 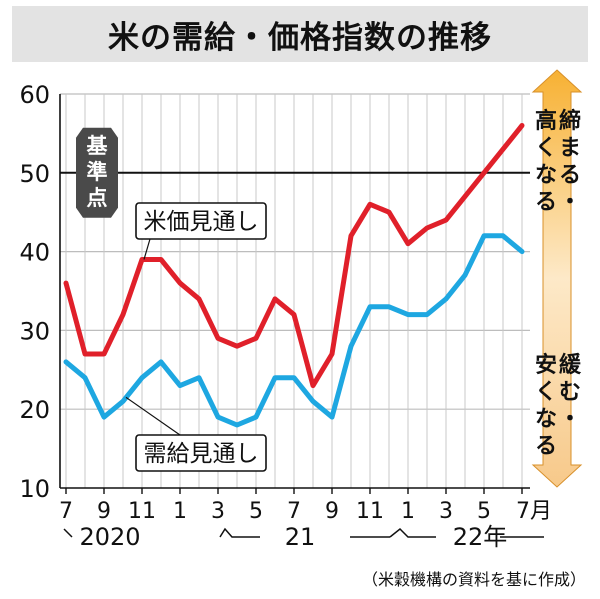 What do you see at coordinates (98, 146) in the screenshot?
I see `baseline-label-char: 基` at bounding box center [98, 146].